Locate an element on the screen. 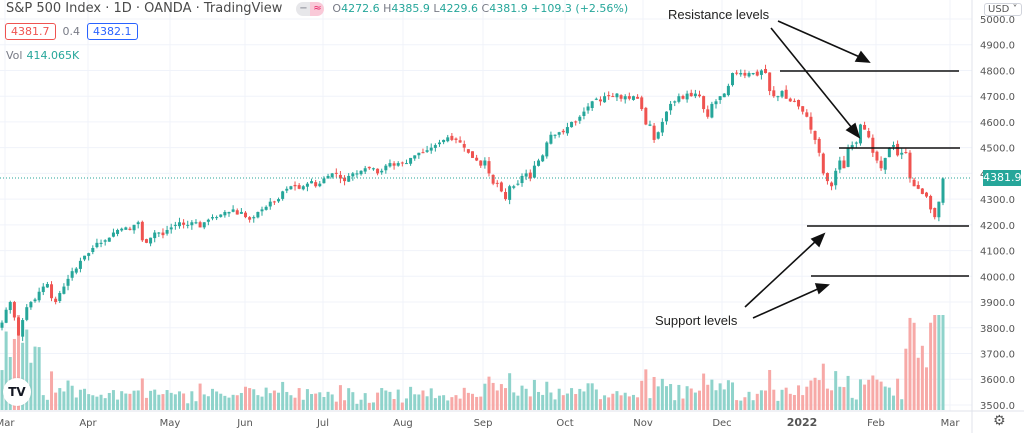 The height and width of the screenshot is (433, 1024). currency-selector: USD ˅ is located at coordinates (1003, 9).